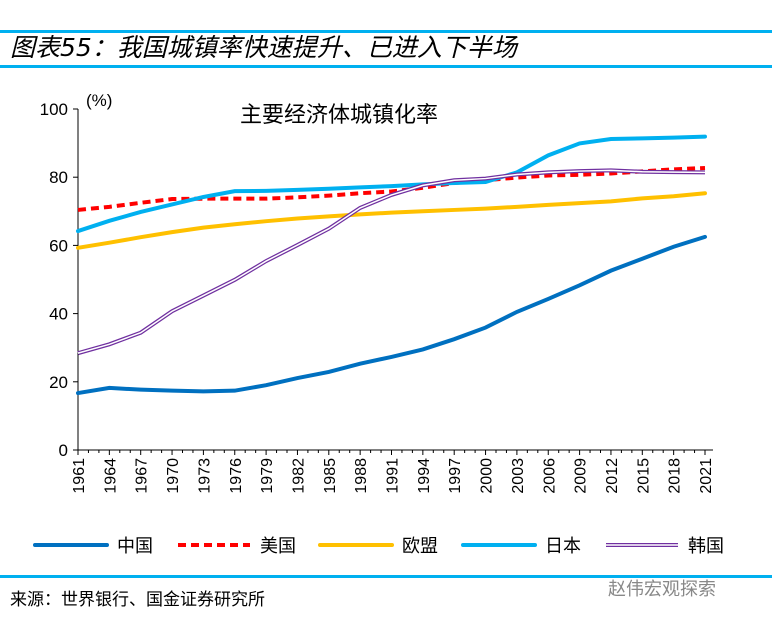 This screenshot has height=621, width=772. What do you see at coordinates (549, 476) in the screenshot?
I see `x-tick-label: 2006` at bounding box center [549, 476].